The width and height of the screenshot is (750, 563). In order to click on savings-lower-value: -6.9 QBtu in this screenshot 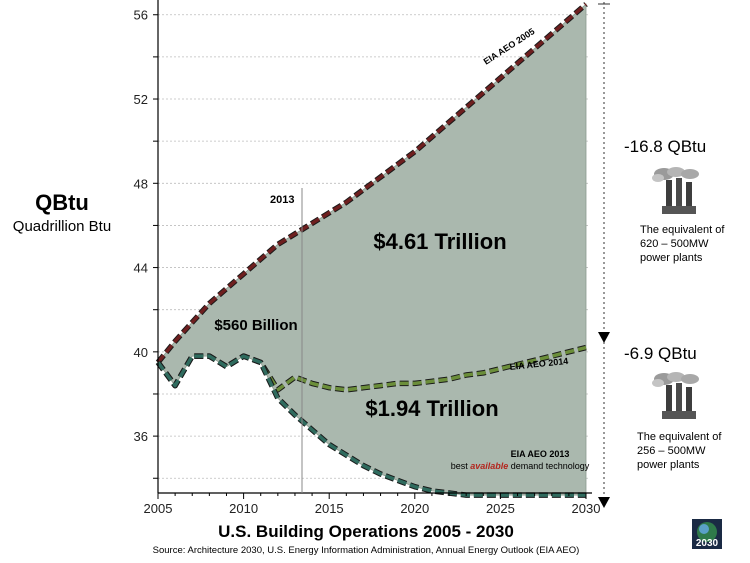, I will do `click(660, 353)`.